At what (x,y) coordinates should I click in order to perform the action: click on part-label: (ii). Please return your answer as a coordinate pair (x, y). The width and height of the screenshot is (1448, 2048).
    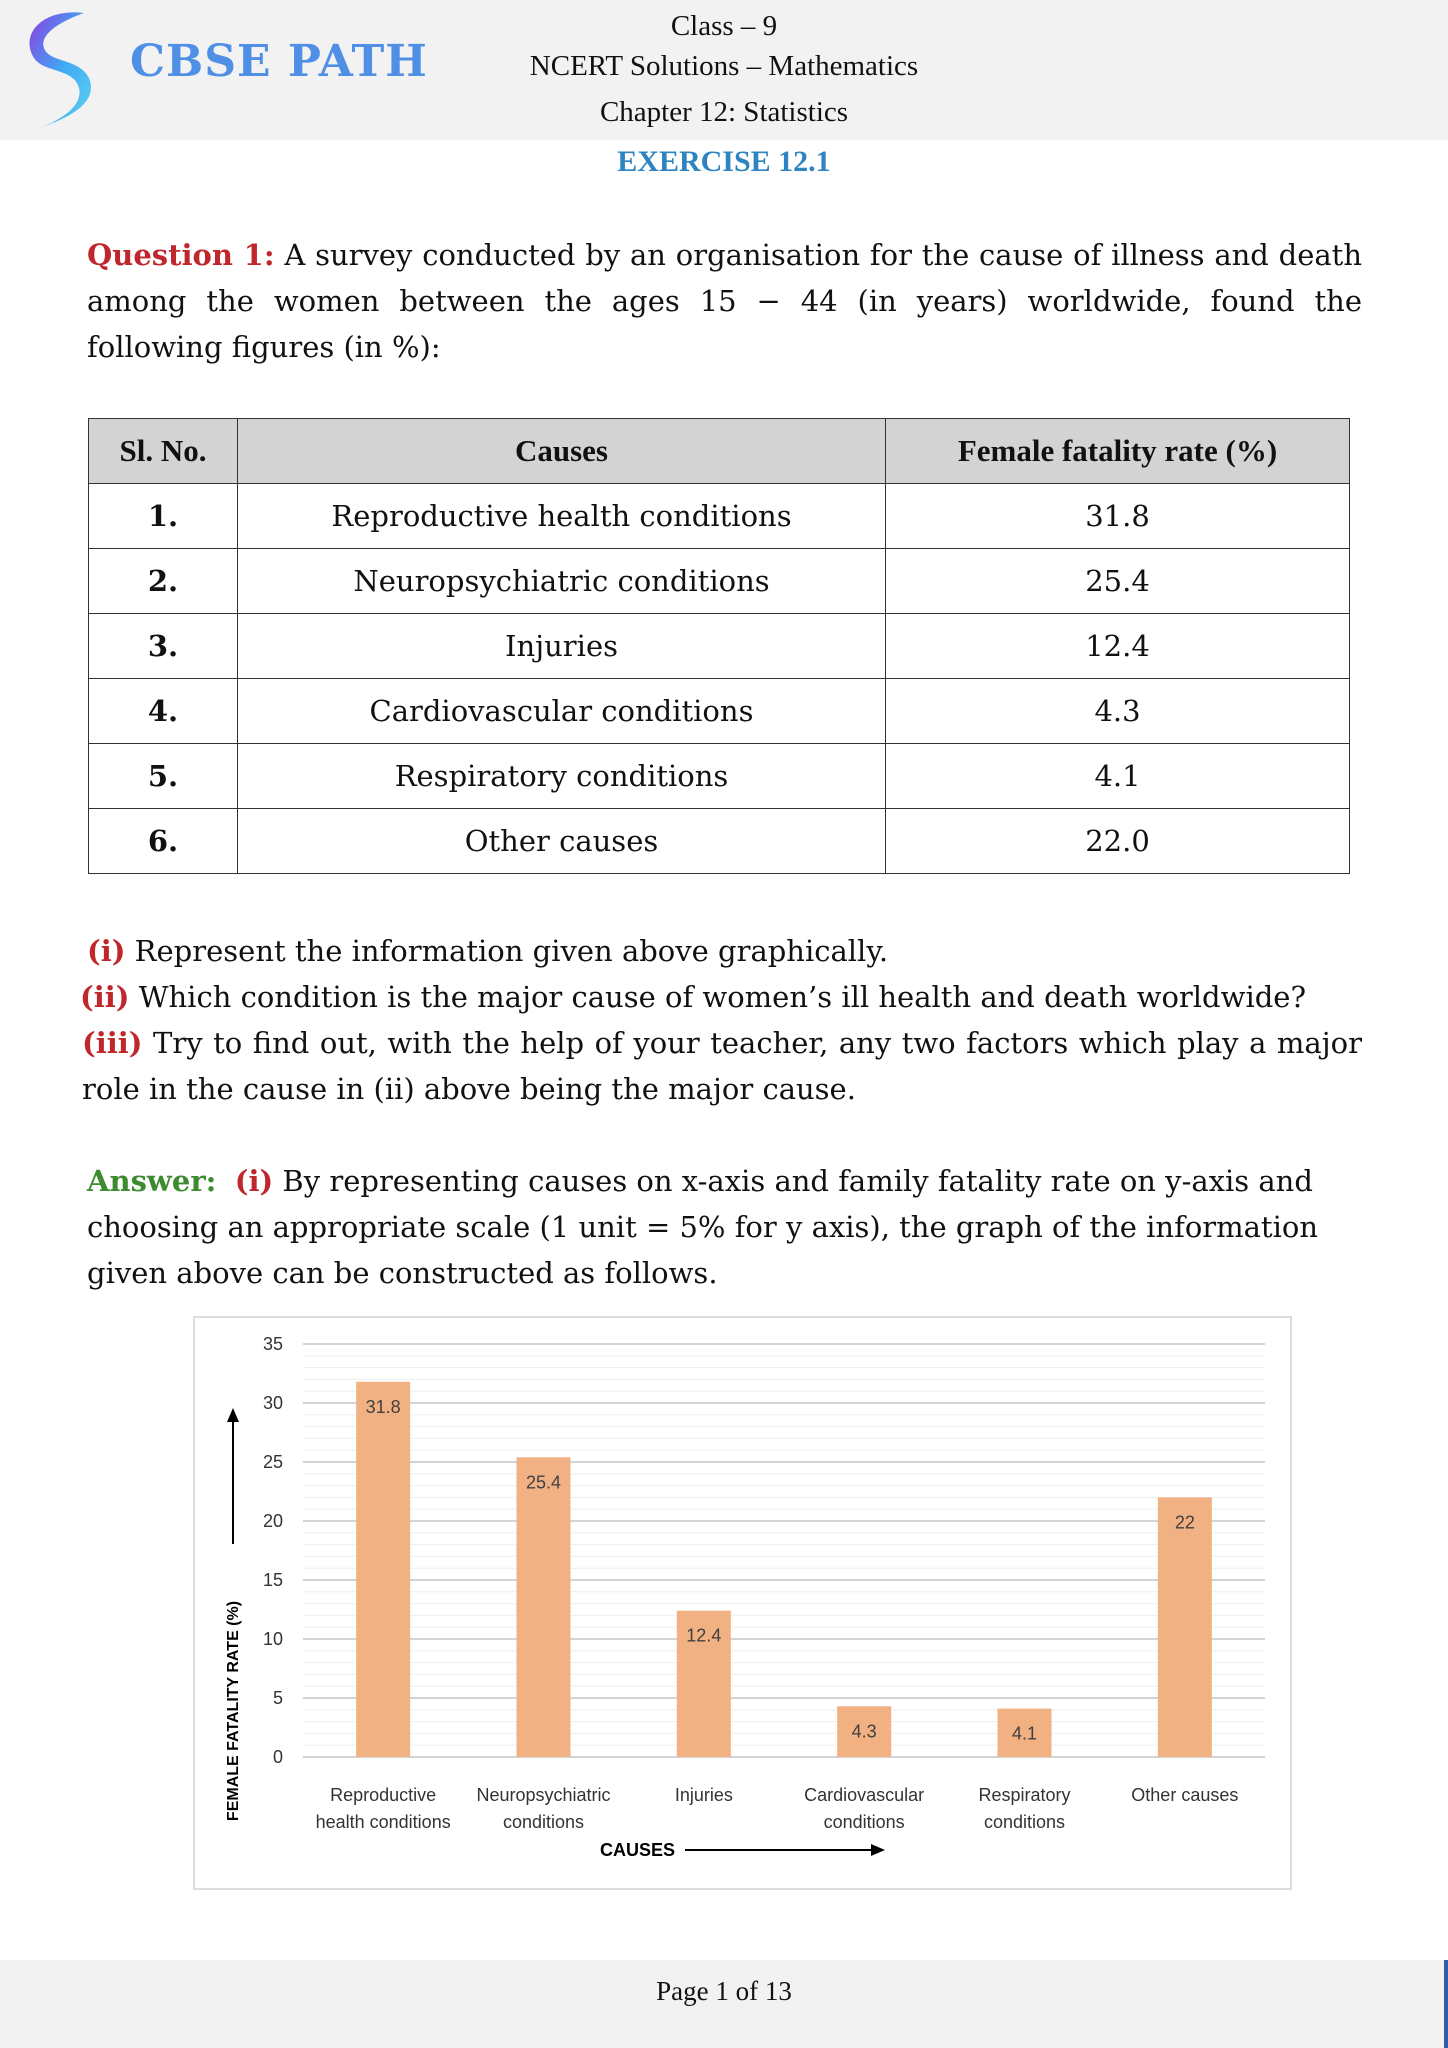
    Looking at the image, I should click on (105, 997).